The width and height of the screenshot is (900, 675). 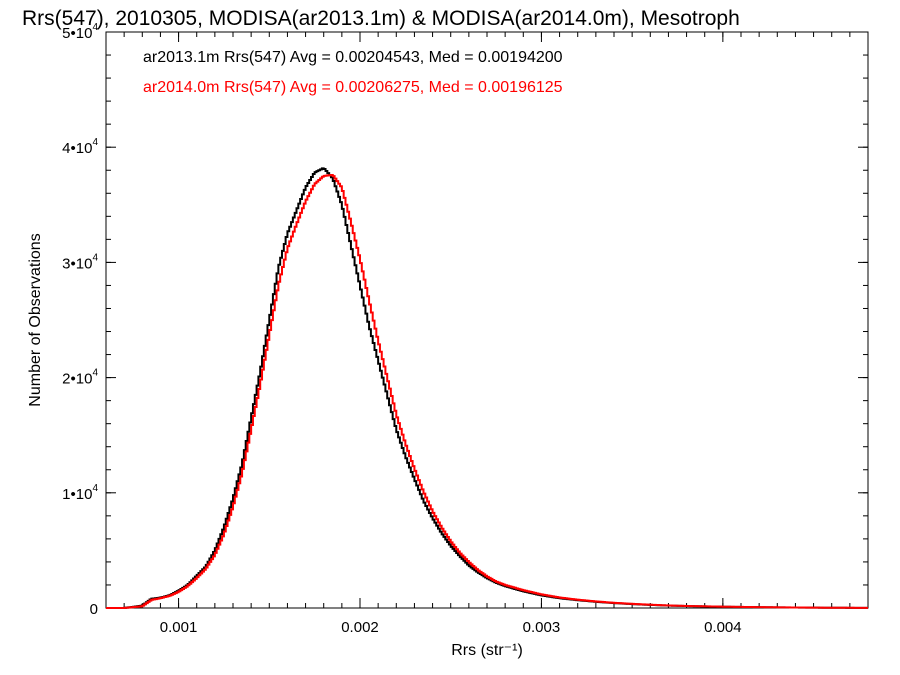 I want to click on x-axis-label: Rrs (str⁻¹), so click(x=487, y=650).